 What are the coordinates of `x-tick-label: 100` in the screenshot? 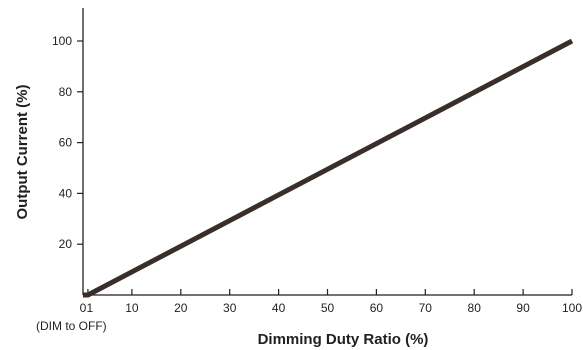 It's located at (572, 308).